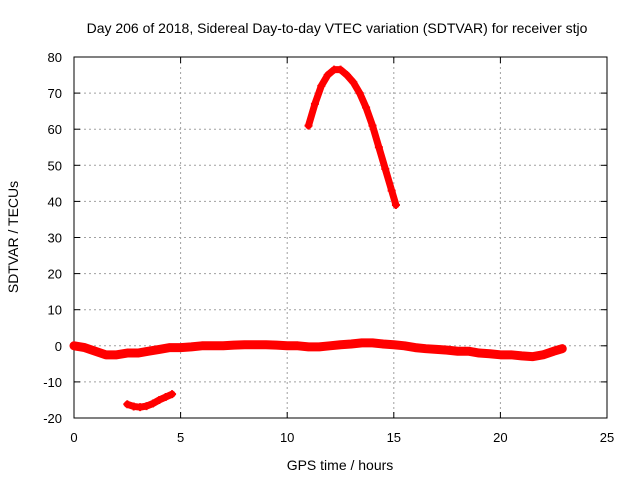 Image resolution: width=640 pixels, height=480 pixels. Describe the element at coordinates (52, 418) in the screenshot. I see `y-tick-label: -20` at that location.